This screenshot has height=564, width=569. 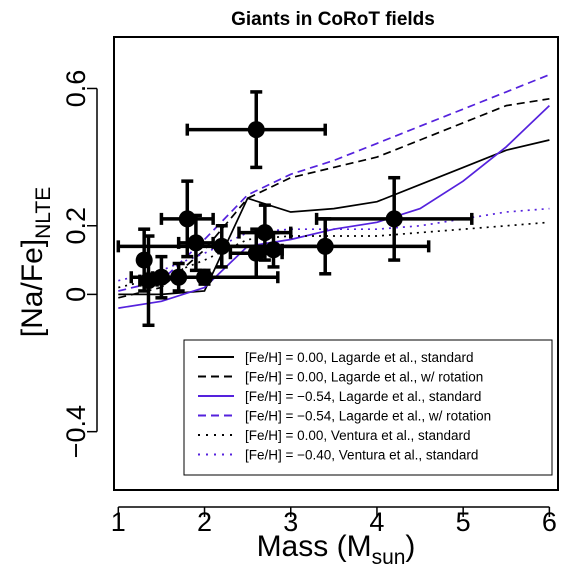 I want to click on legend-item-2: [Fe/H] = −0.54, Lagarde et al., standard, so click(x=339, y=396).